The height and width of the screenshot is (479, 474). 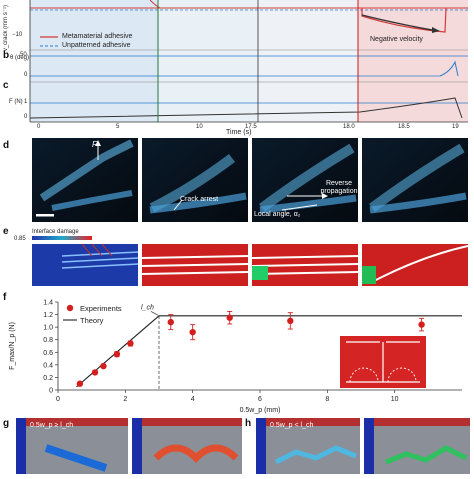 I want to click on panel-label-e: e, so click(x=6, y=231).